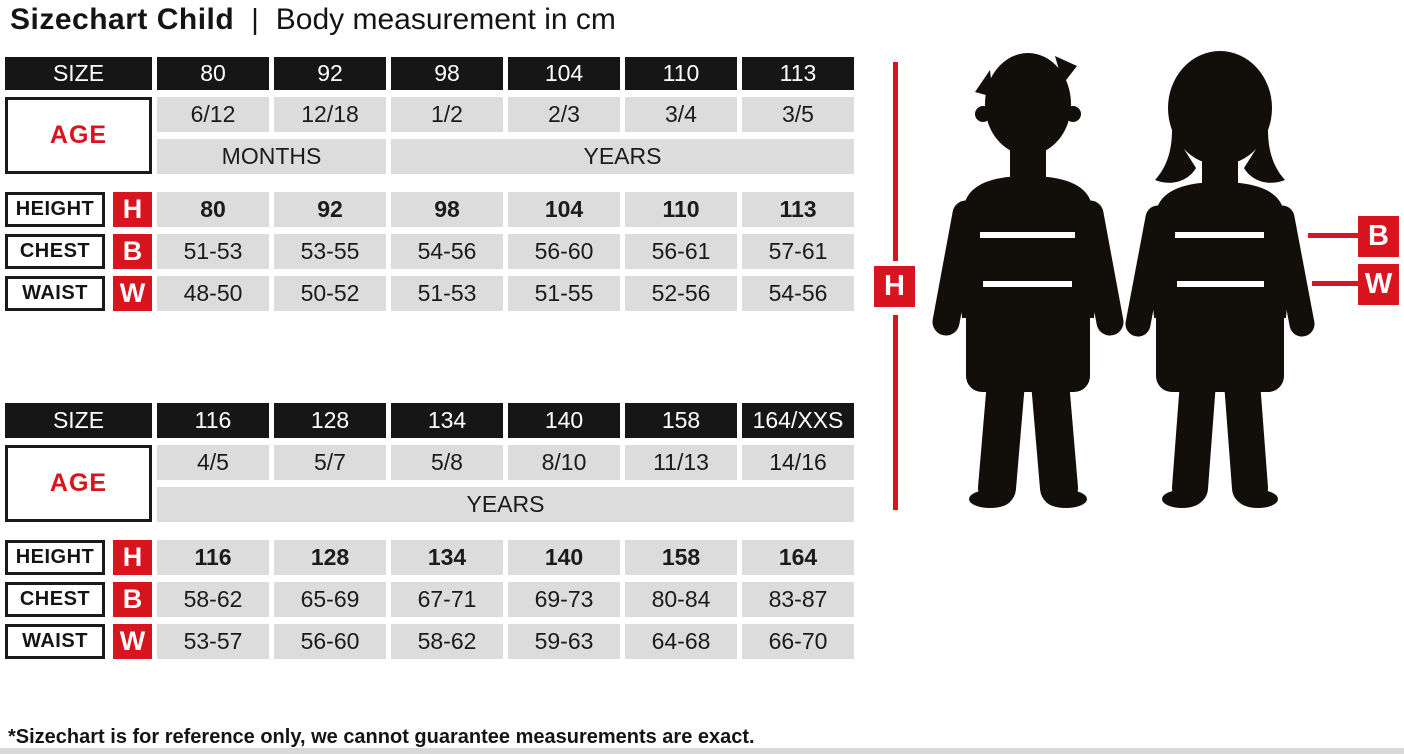 This screenshot has height=754, width=1404. What do you see at coordinates (330, 114) in the screenshot?
I see `age-cell: 12/18` at bounding box center [330, 114].